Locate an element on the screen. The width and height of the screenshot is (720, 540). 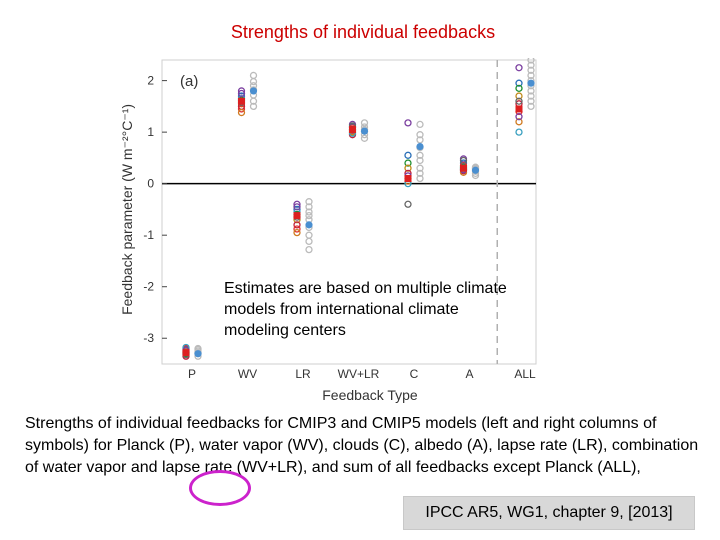
x-tick-label: P is located at coordinates (192, 374).